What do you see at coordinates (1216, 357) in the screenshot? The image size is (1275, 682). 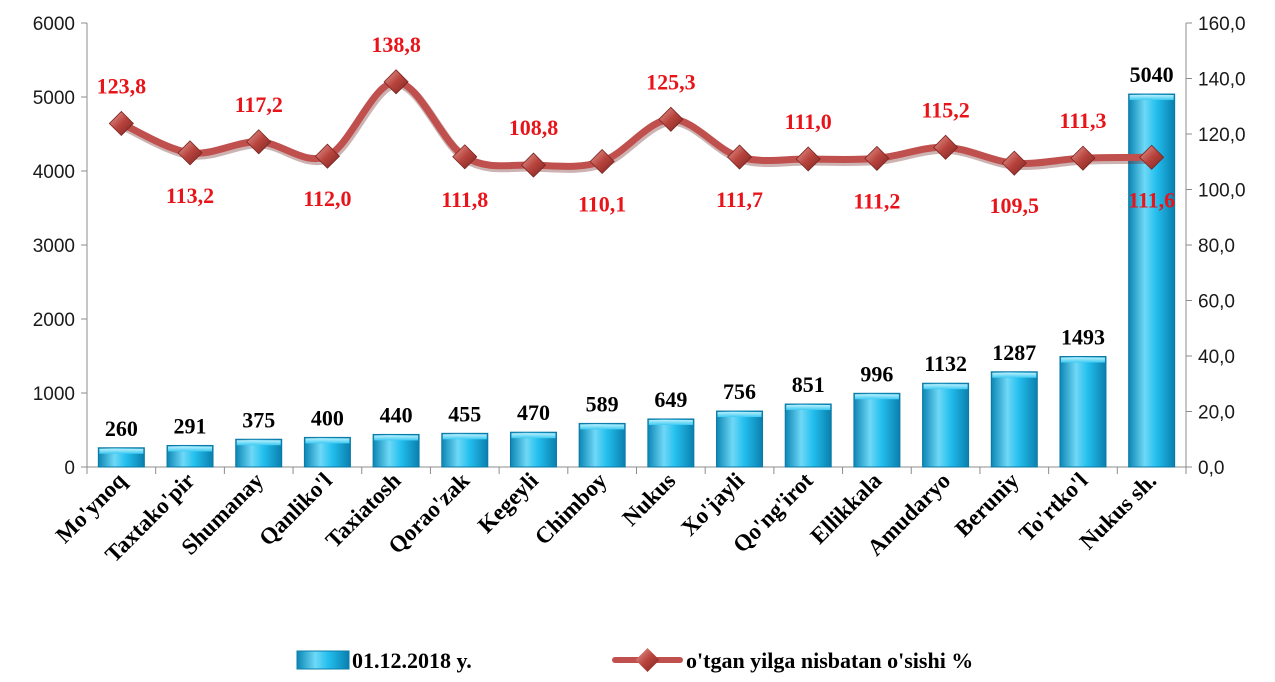 I see `y-right-tick-label: 40,0` at bounding box center [1216, 357].